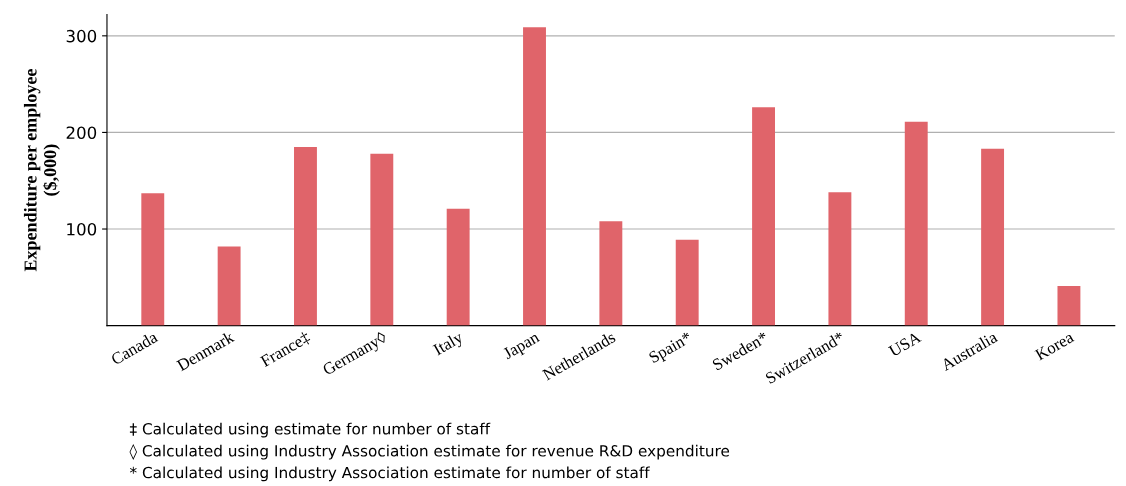  What do you see at coordinates (81, 132) in the screenshot?
I see `y-tick-label: 200` at bounding box center [81, 132].